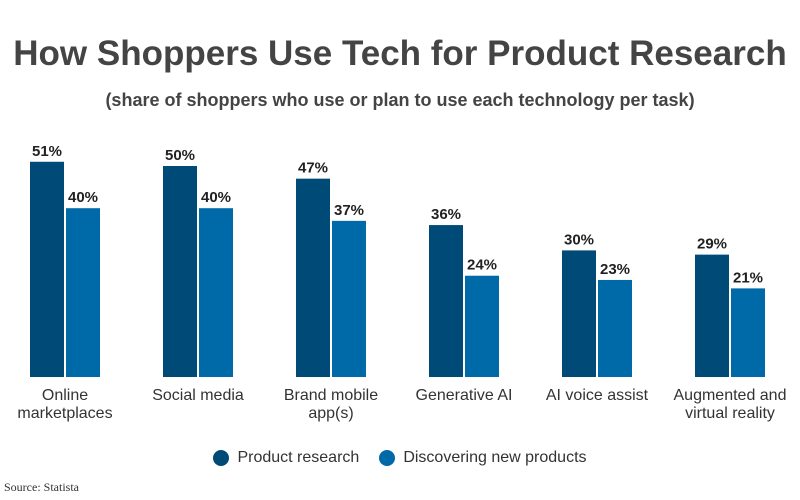 The width and height of the screenshot is (800, 500). I want to click on category-label: Online, so click(65, 395).